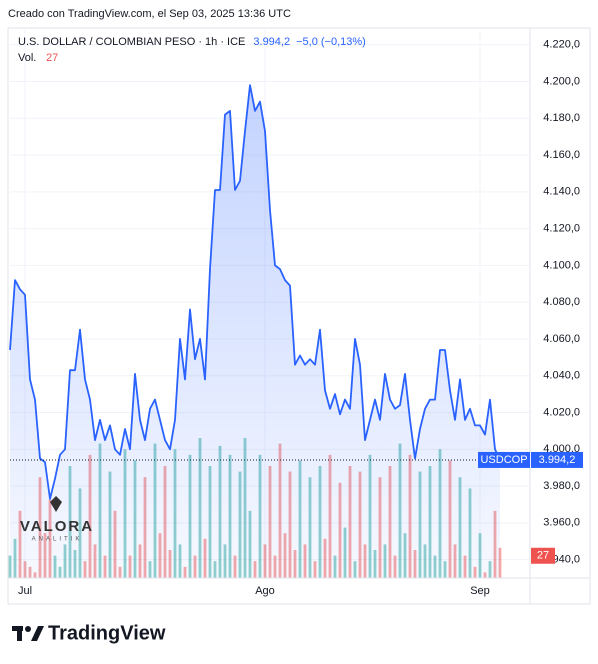 This screenshot has width=598, height=664. Describe the element at coordinates (265, 591) in the screenshot. I see `x-tick-label: Ago` at that location.